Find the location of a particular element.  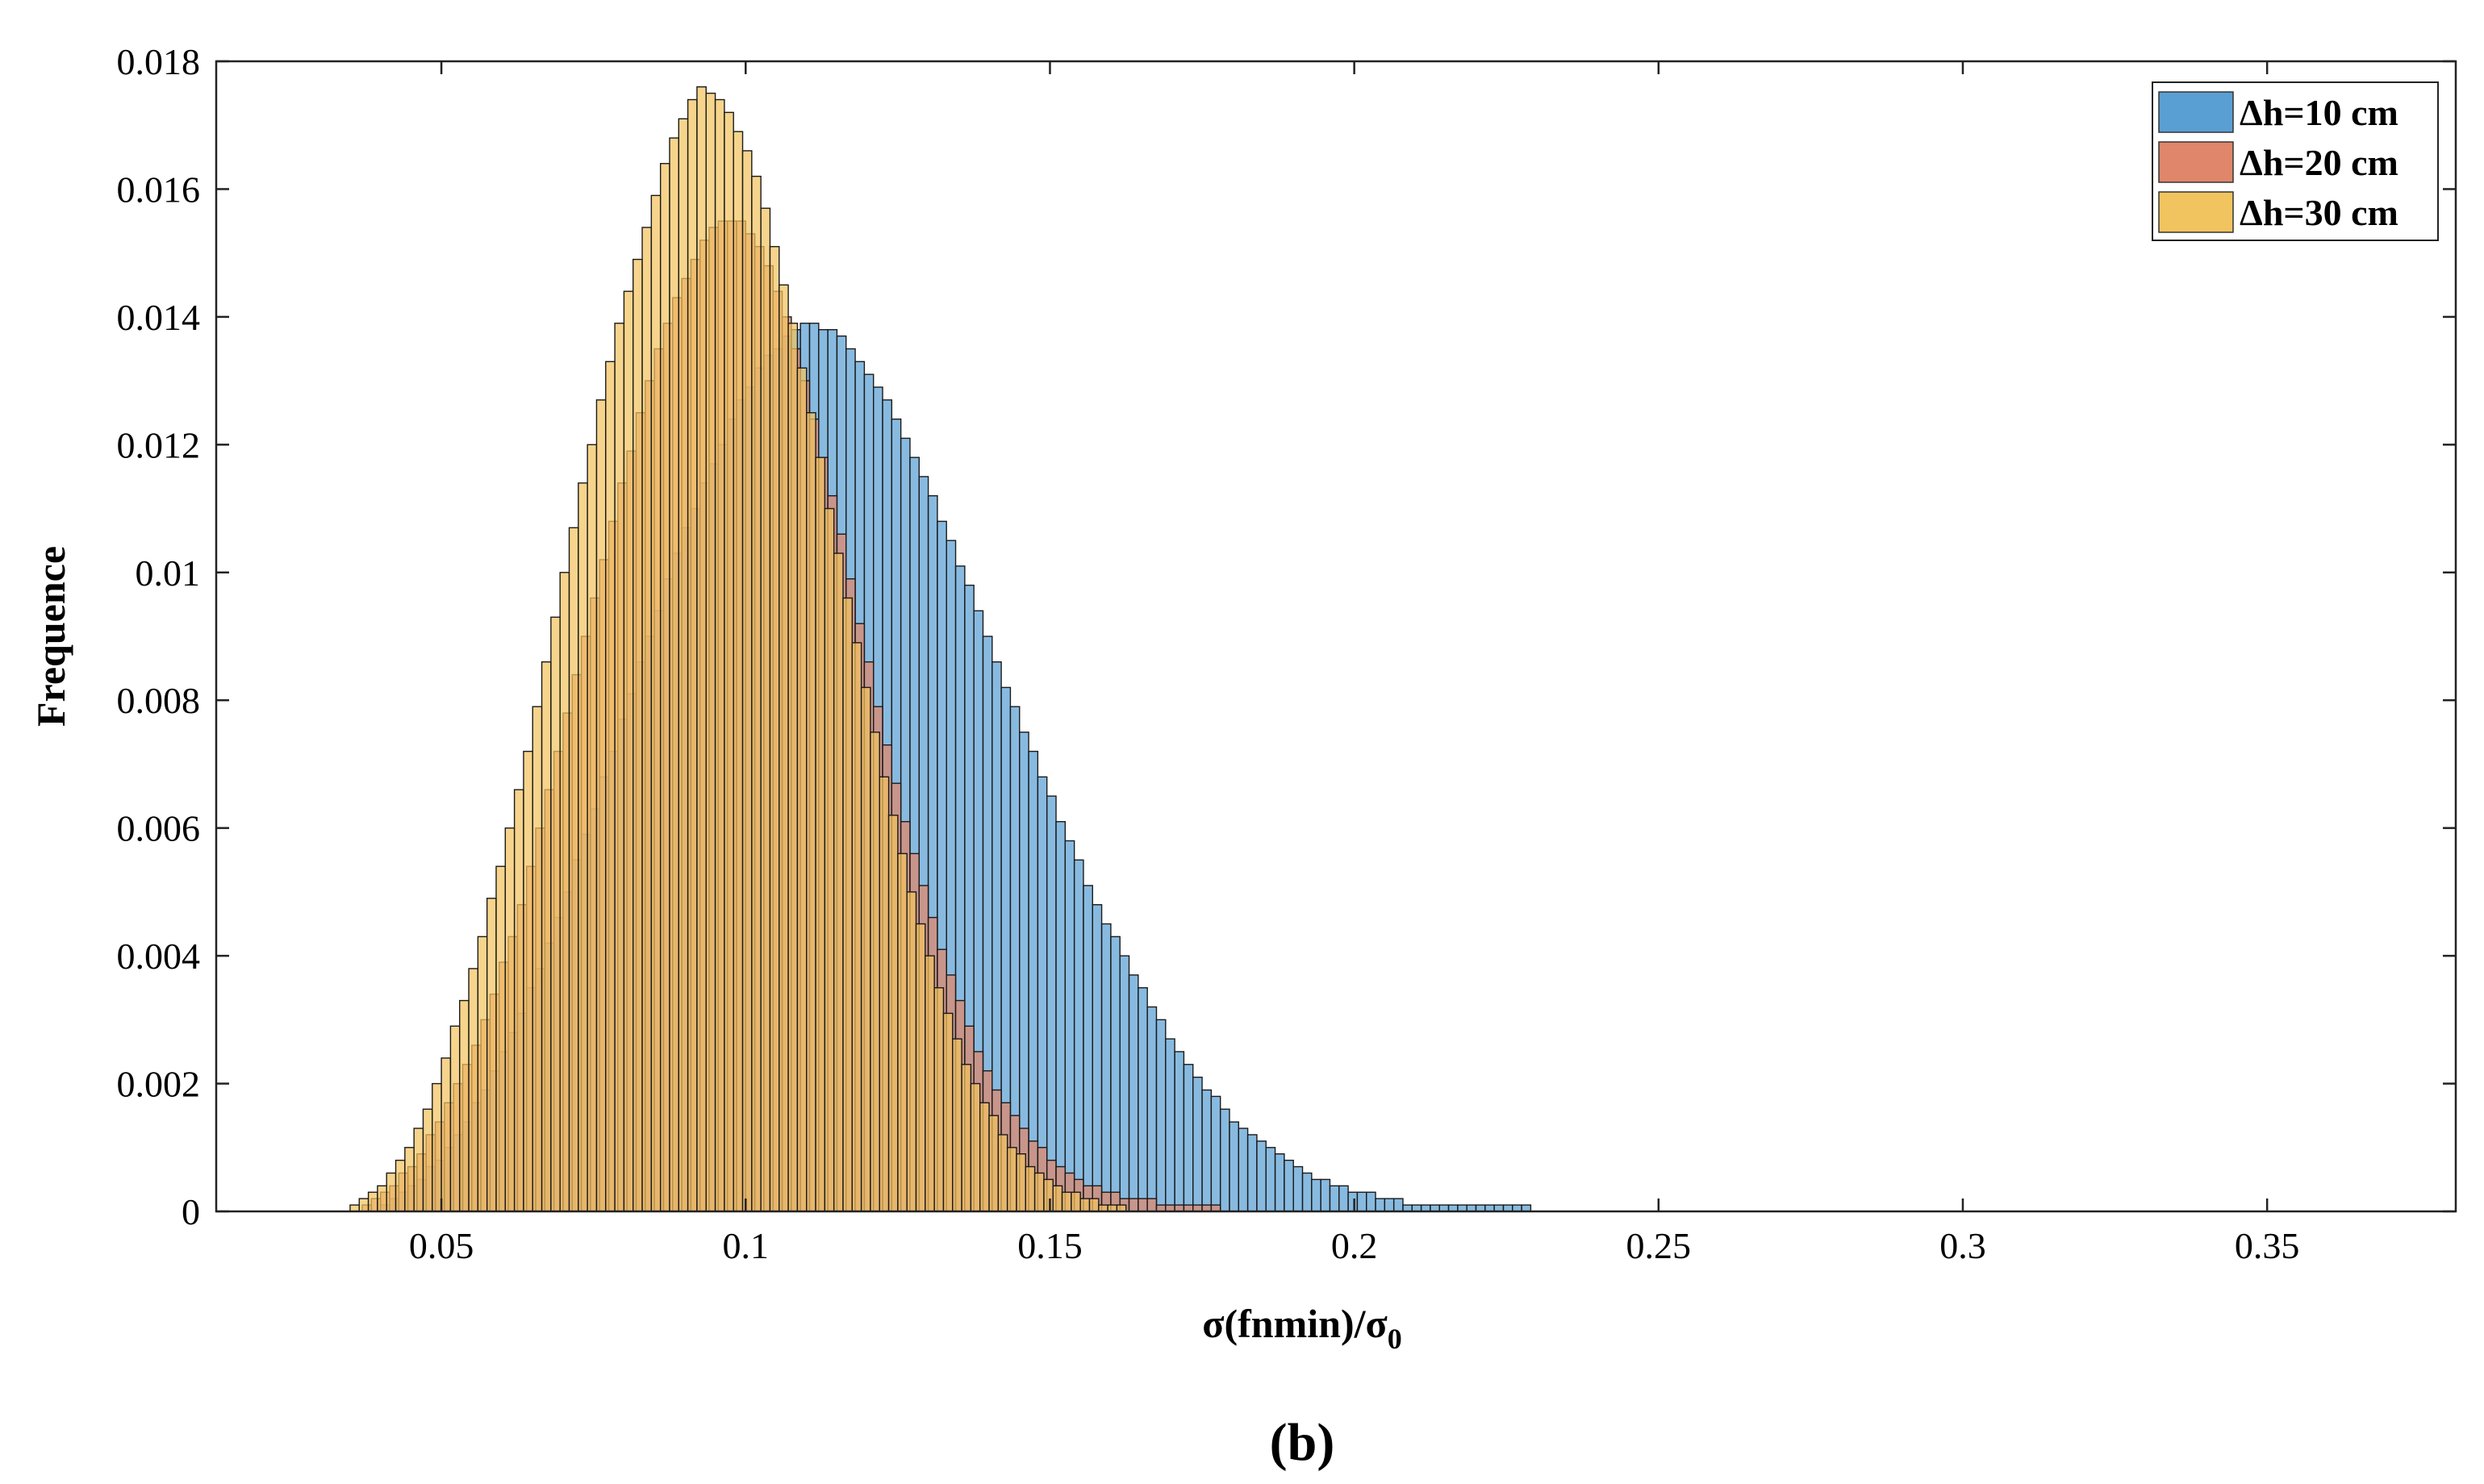

y-tick-label: 0.008 is located at coordinates (159, 700).